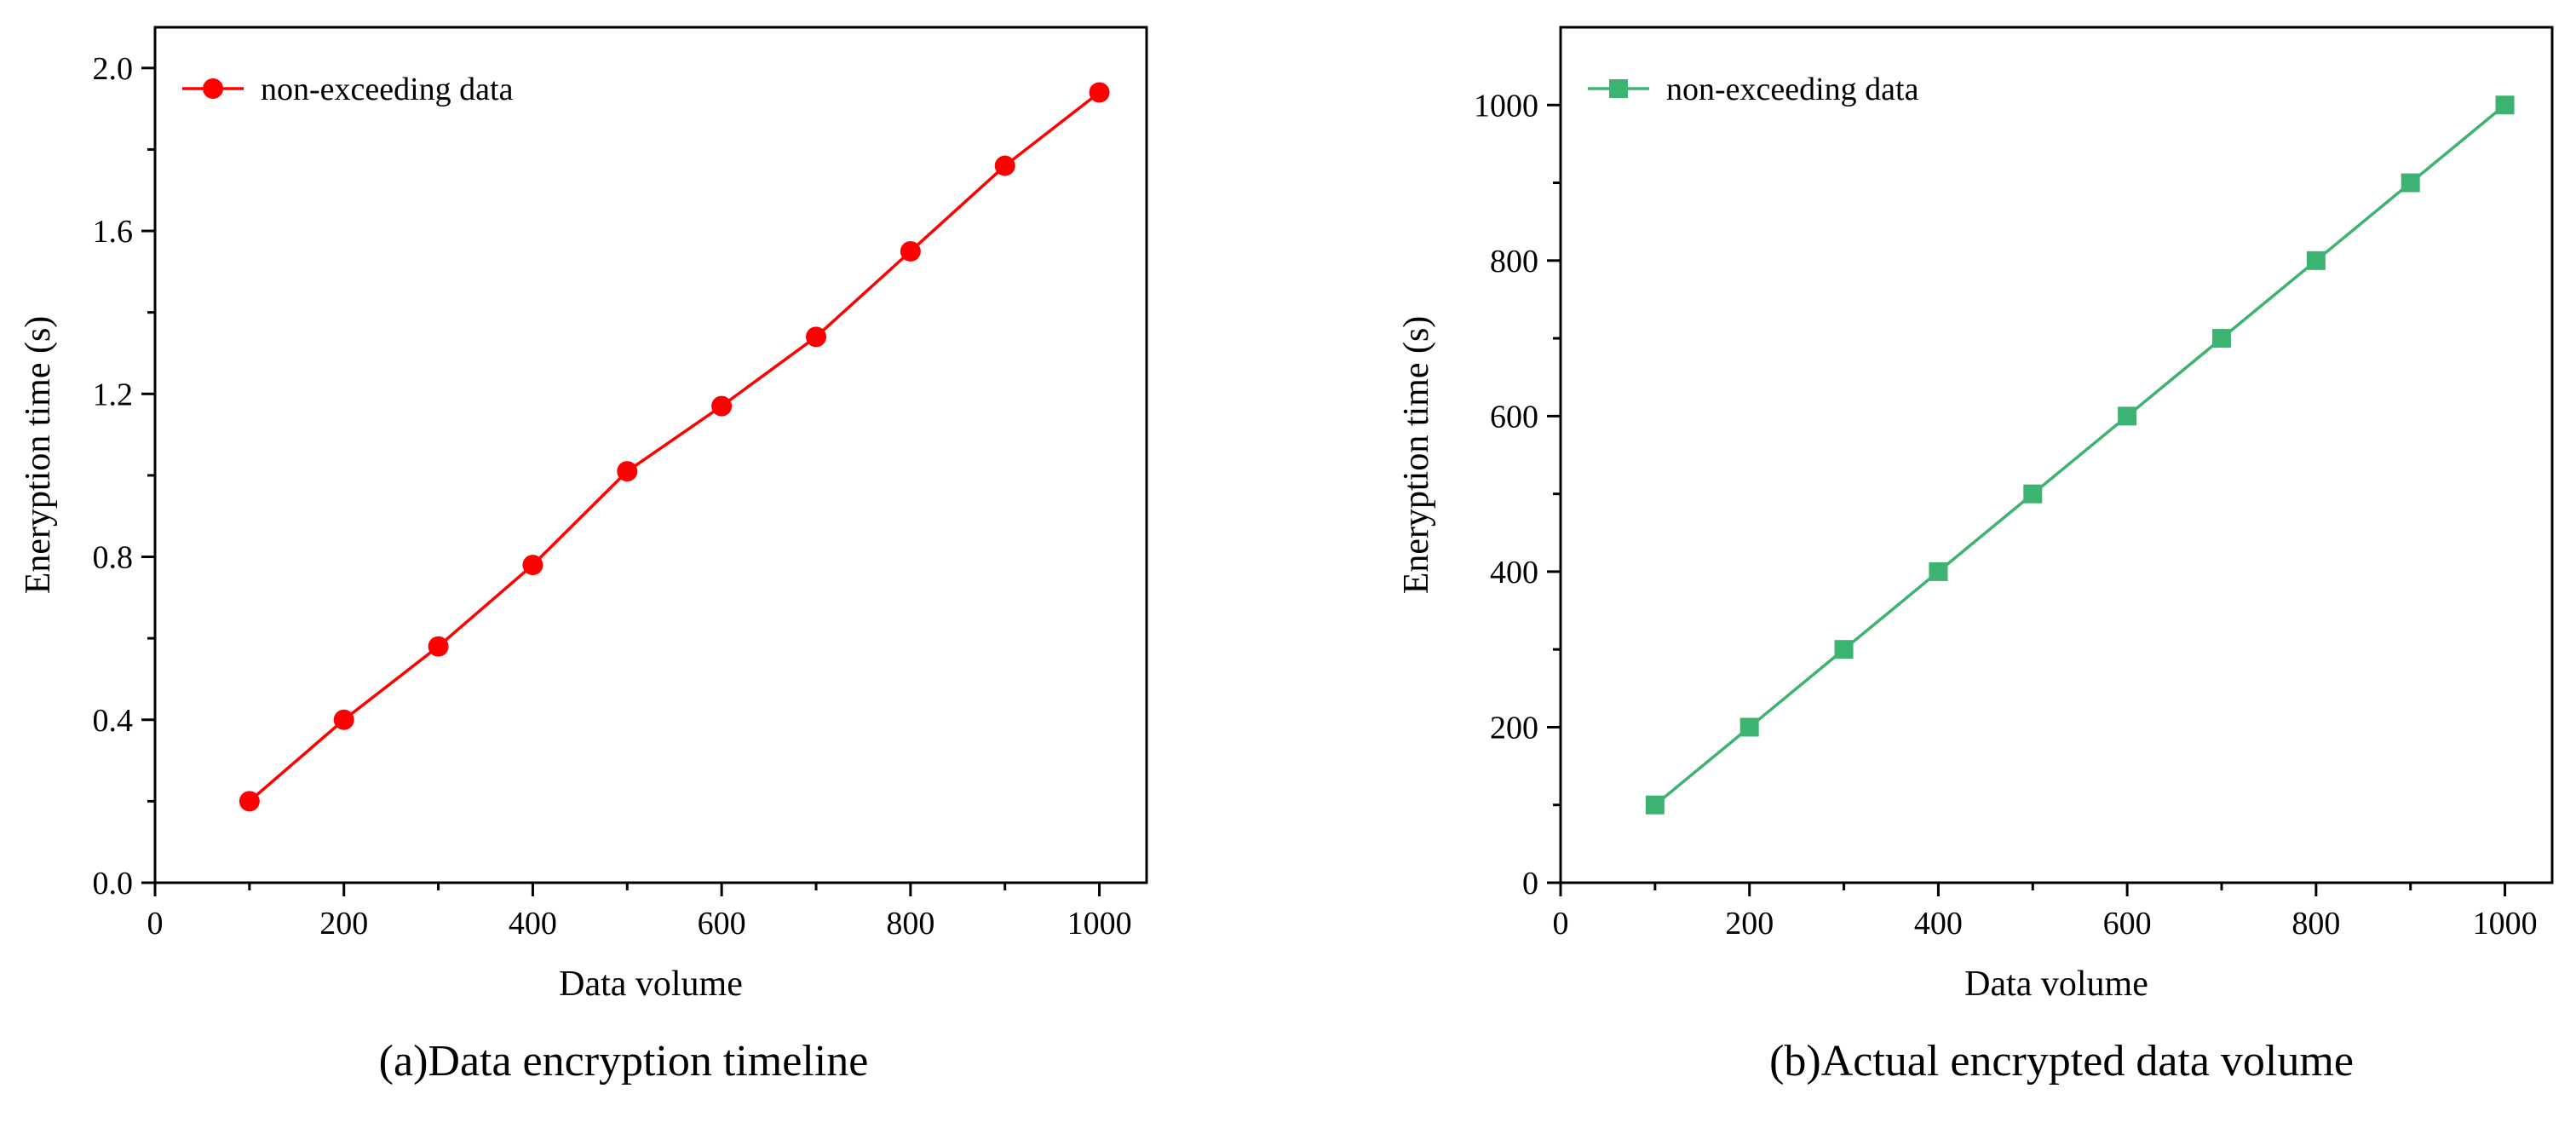 This screenshot has height=1123, width=2576. What do you see at coordinates (114, 558) in the screenshot?
I see `y-tick-label: 0.8` at bounding box center [114, 558].